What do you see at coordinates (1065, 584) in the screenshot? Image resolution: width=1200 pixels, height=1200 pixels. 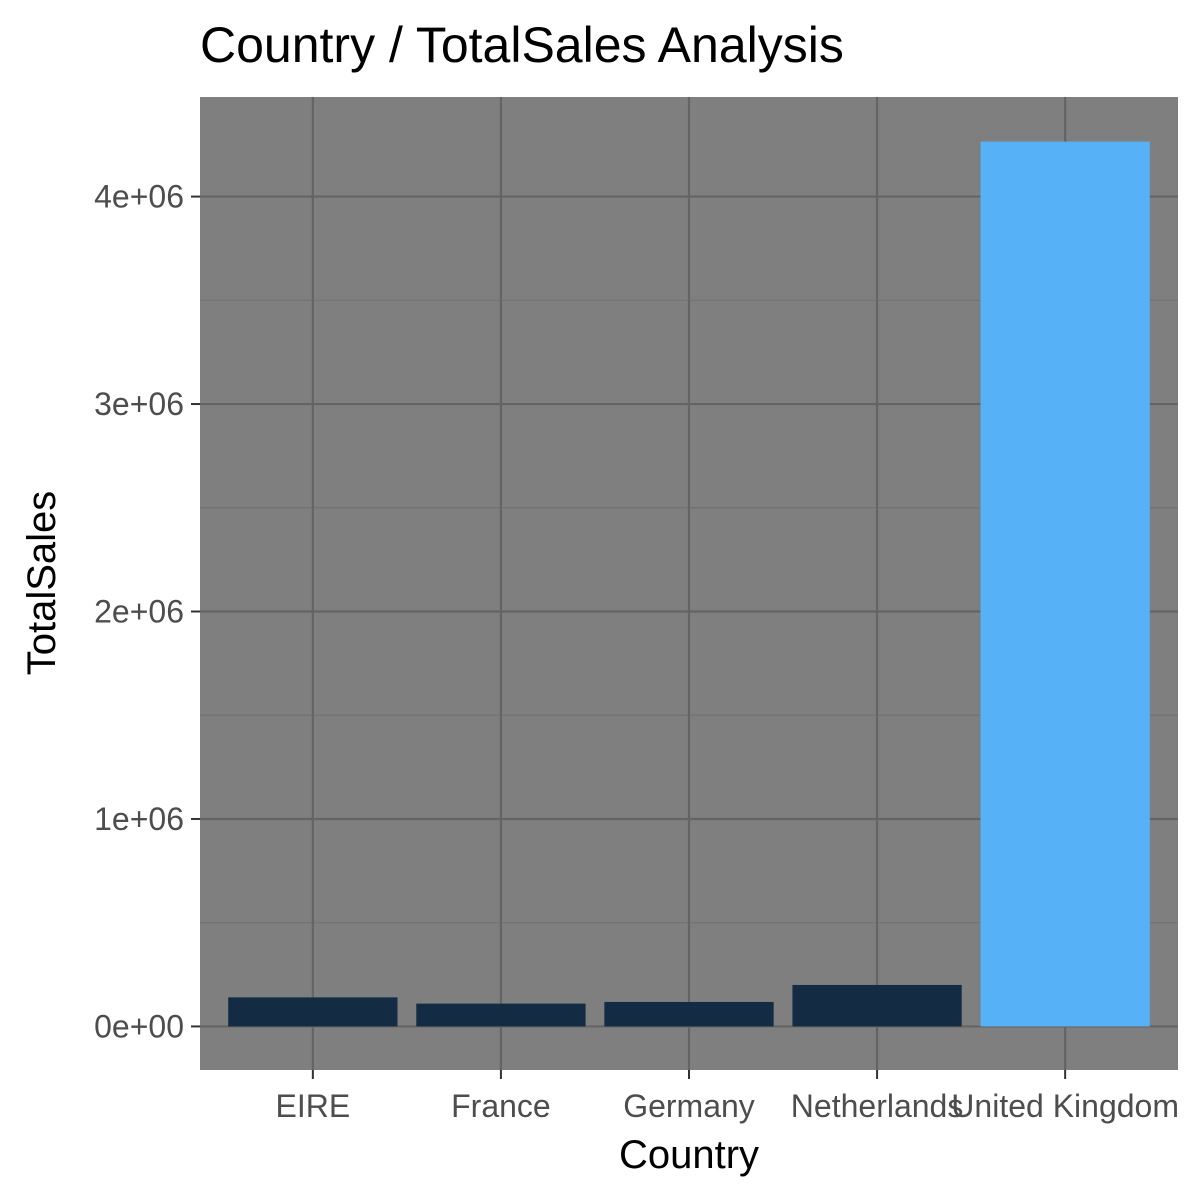 I see `bar-united-kingdom` at bounding box center [1065, 584].